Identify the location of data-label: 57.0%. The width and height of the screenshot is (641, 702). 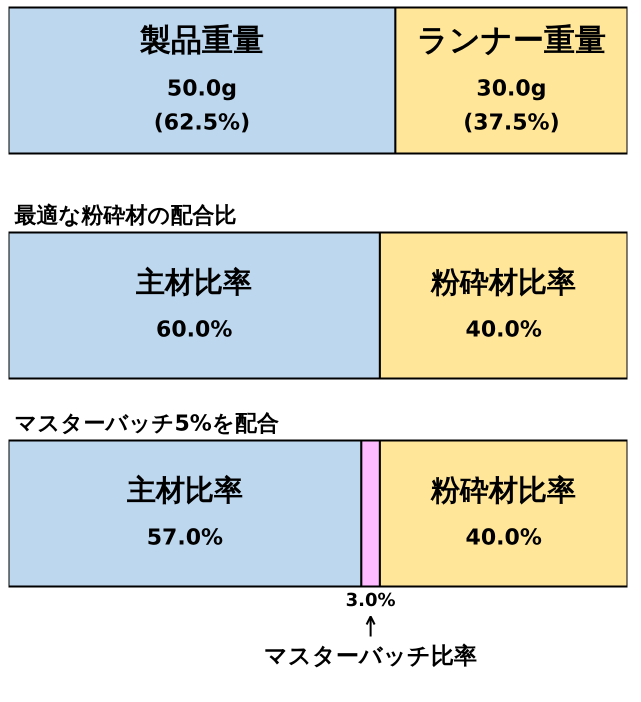
(185, 537).